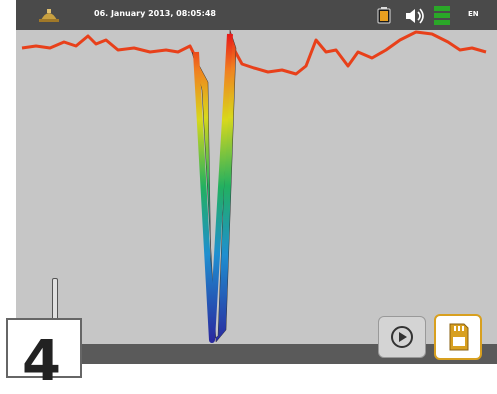  I want to click on depth-scale-icon, so click(55, 300).